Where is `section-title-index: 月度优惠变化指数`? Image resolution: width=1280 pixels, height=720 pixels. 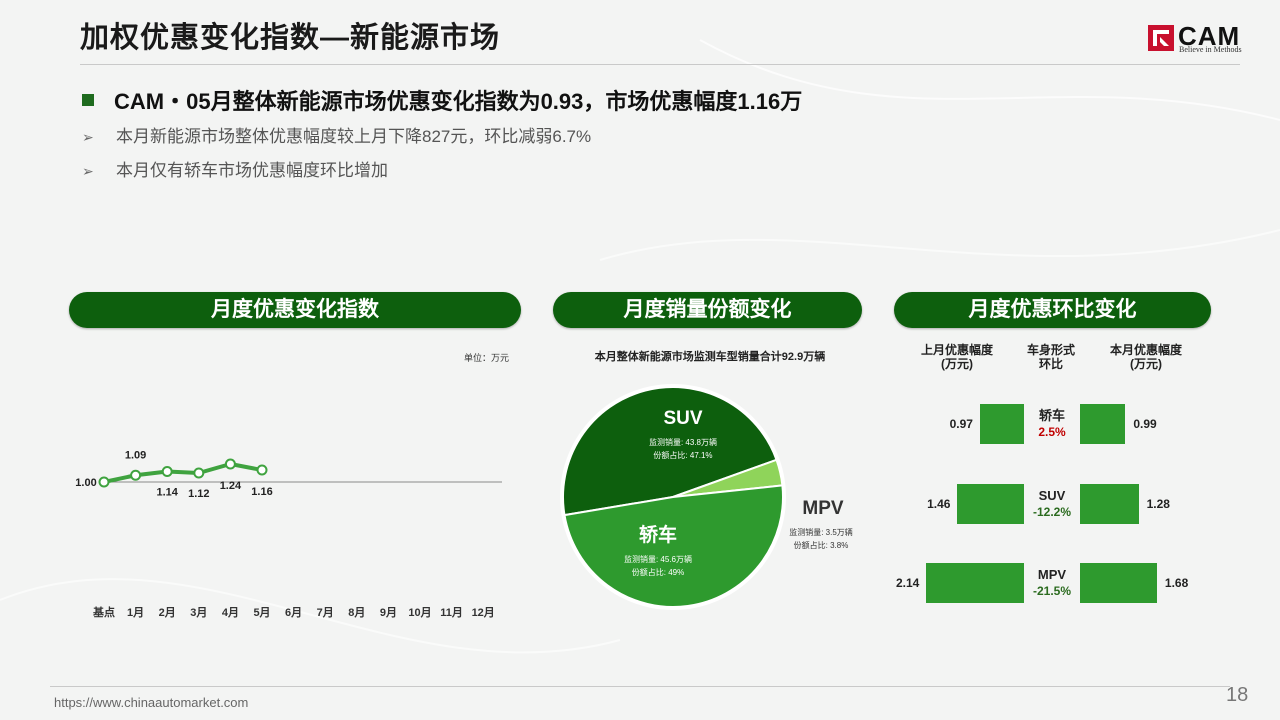 section-title-index: 月度优惠变化指数 is located at coordinates (295, 310).